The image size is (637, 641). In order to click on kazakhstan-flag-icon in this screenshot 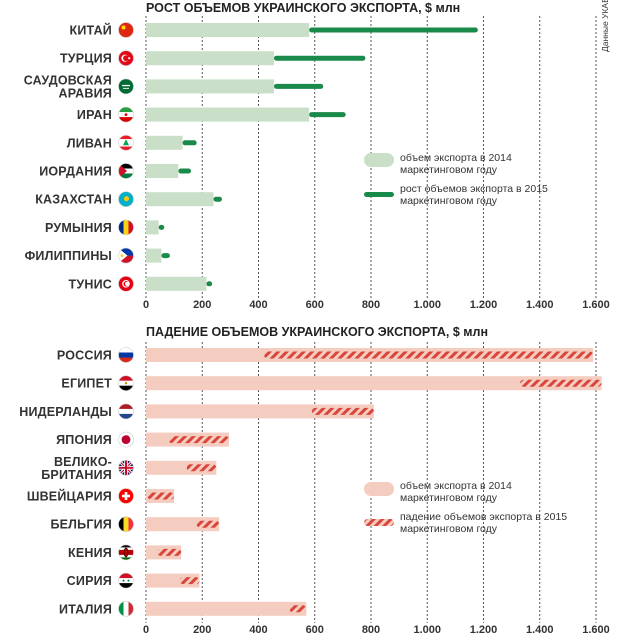, I will do `click(126, 199)`.